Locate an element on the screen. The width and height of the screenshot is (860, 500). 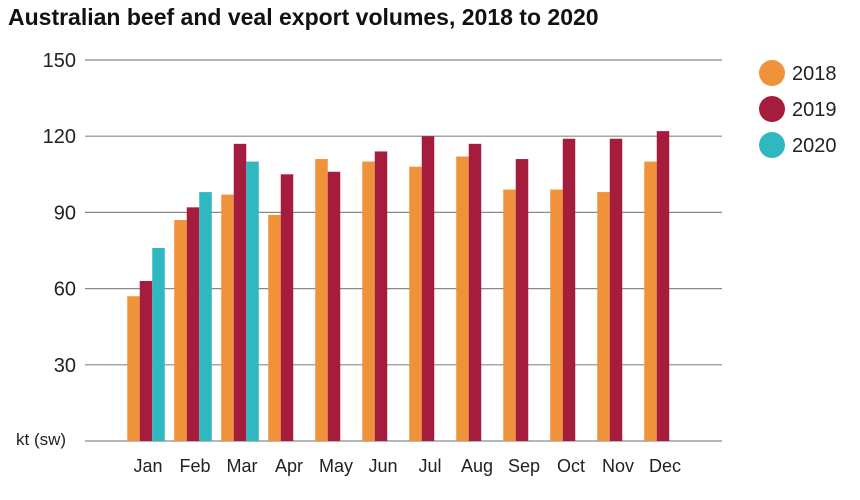
x-tick-label: Feb is located at coordinates (194, 466).